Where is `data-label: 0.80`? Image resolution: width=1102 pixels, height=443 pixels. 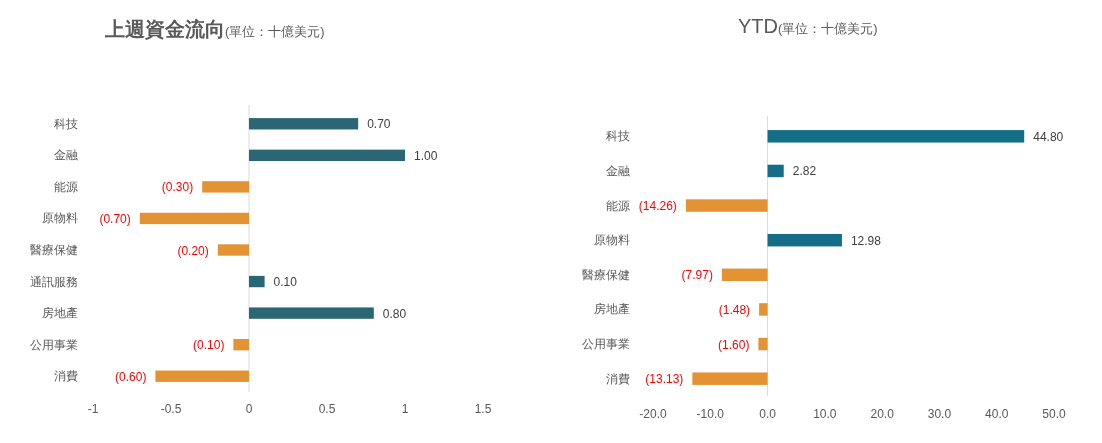 data-label: 0.80 is located at coordinates (394, 313).